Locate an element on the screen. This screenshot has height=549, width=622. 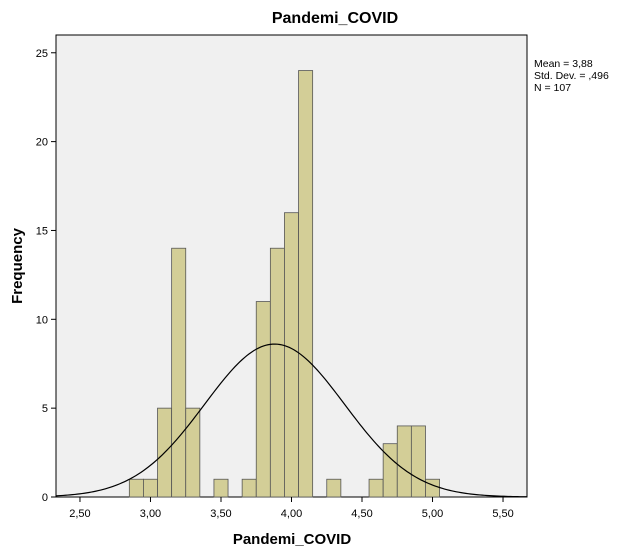
x-tick-label: 5,50 is located at coordinates (502, 514).